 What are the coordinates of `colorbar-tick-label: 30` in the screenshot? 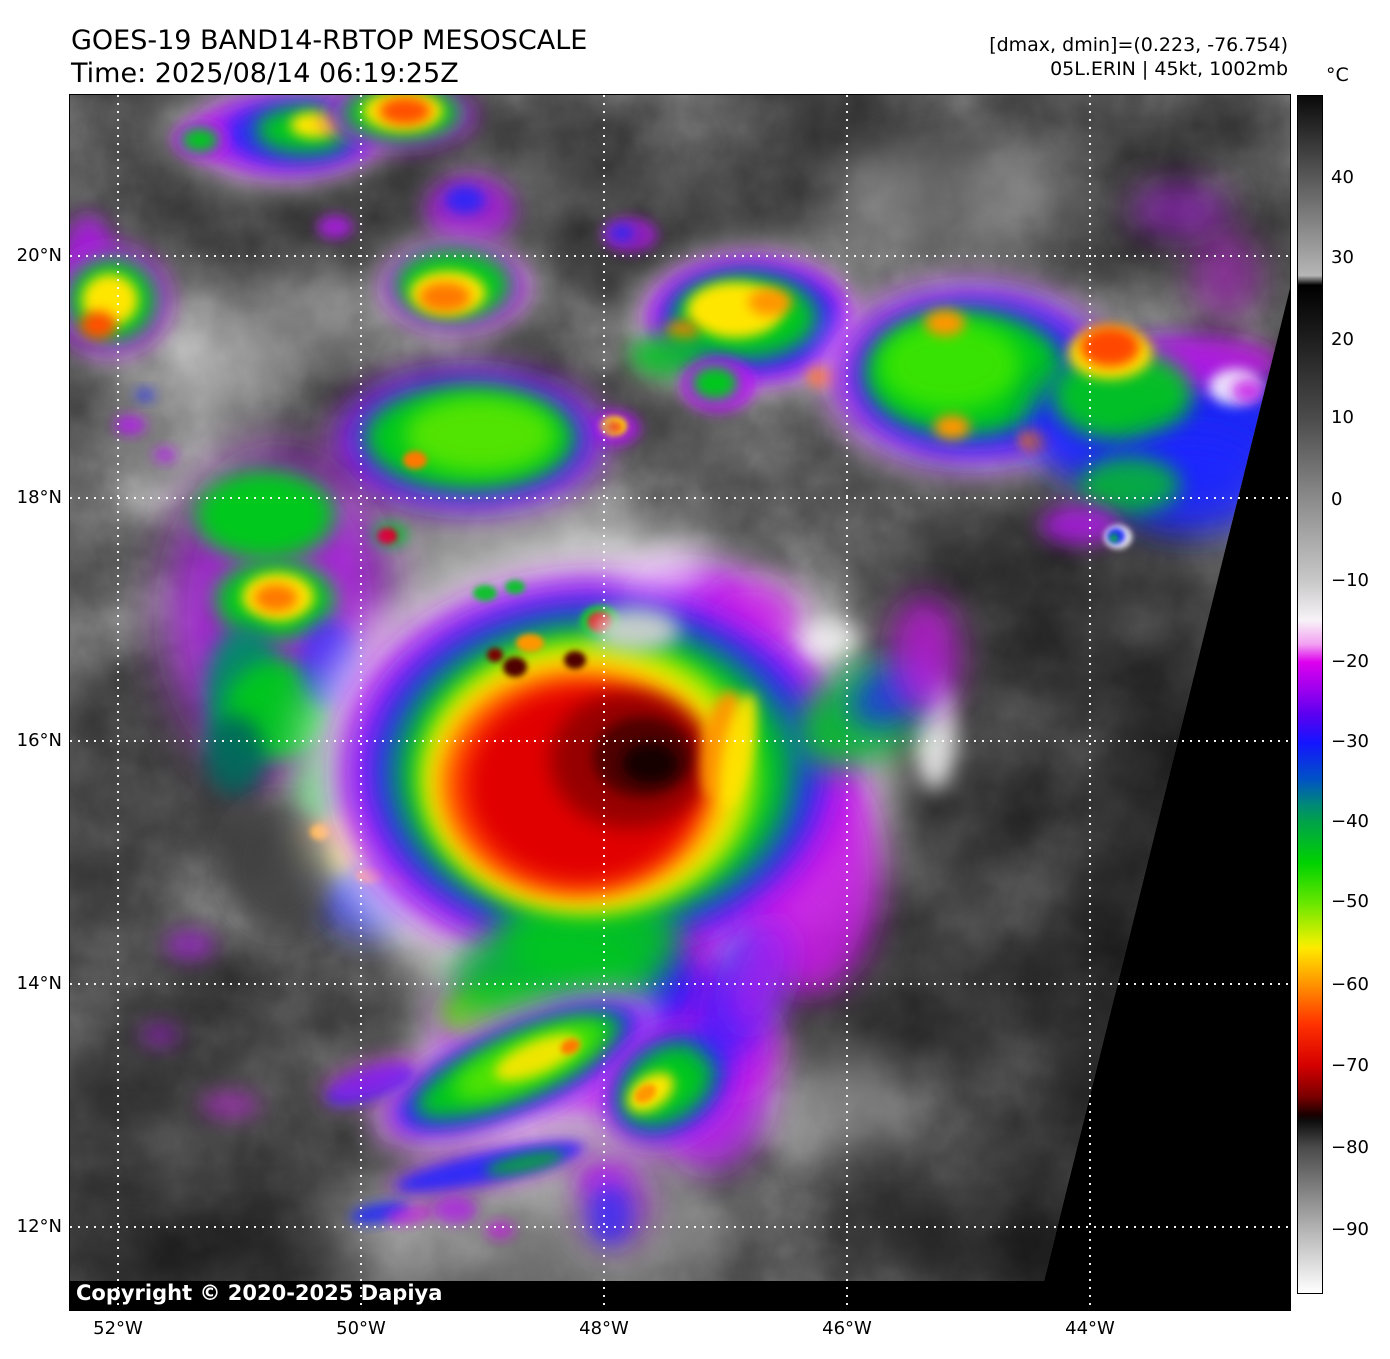 It's located at (1342, 258).